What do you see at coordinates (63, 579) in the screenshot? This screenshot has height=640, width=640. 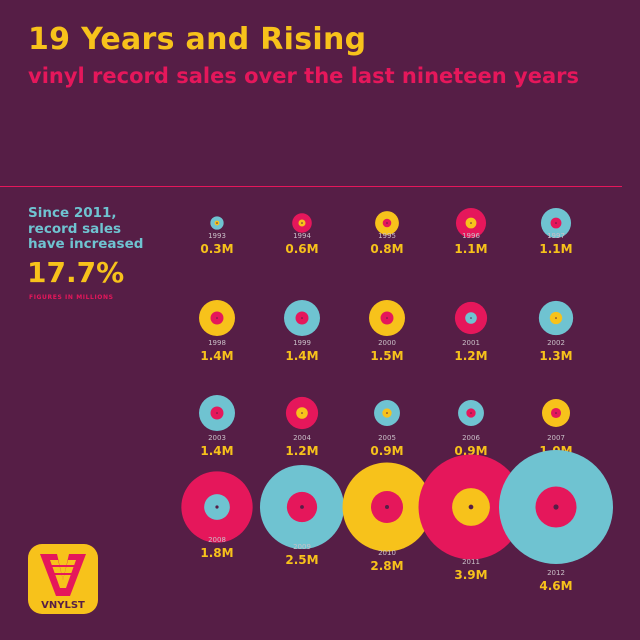 I see `vnylst-logo: VNYLST` at bounding box center [63, 579].